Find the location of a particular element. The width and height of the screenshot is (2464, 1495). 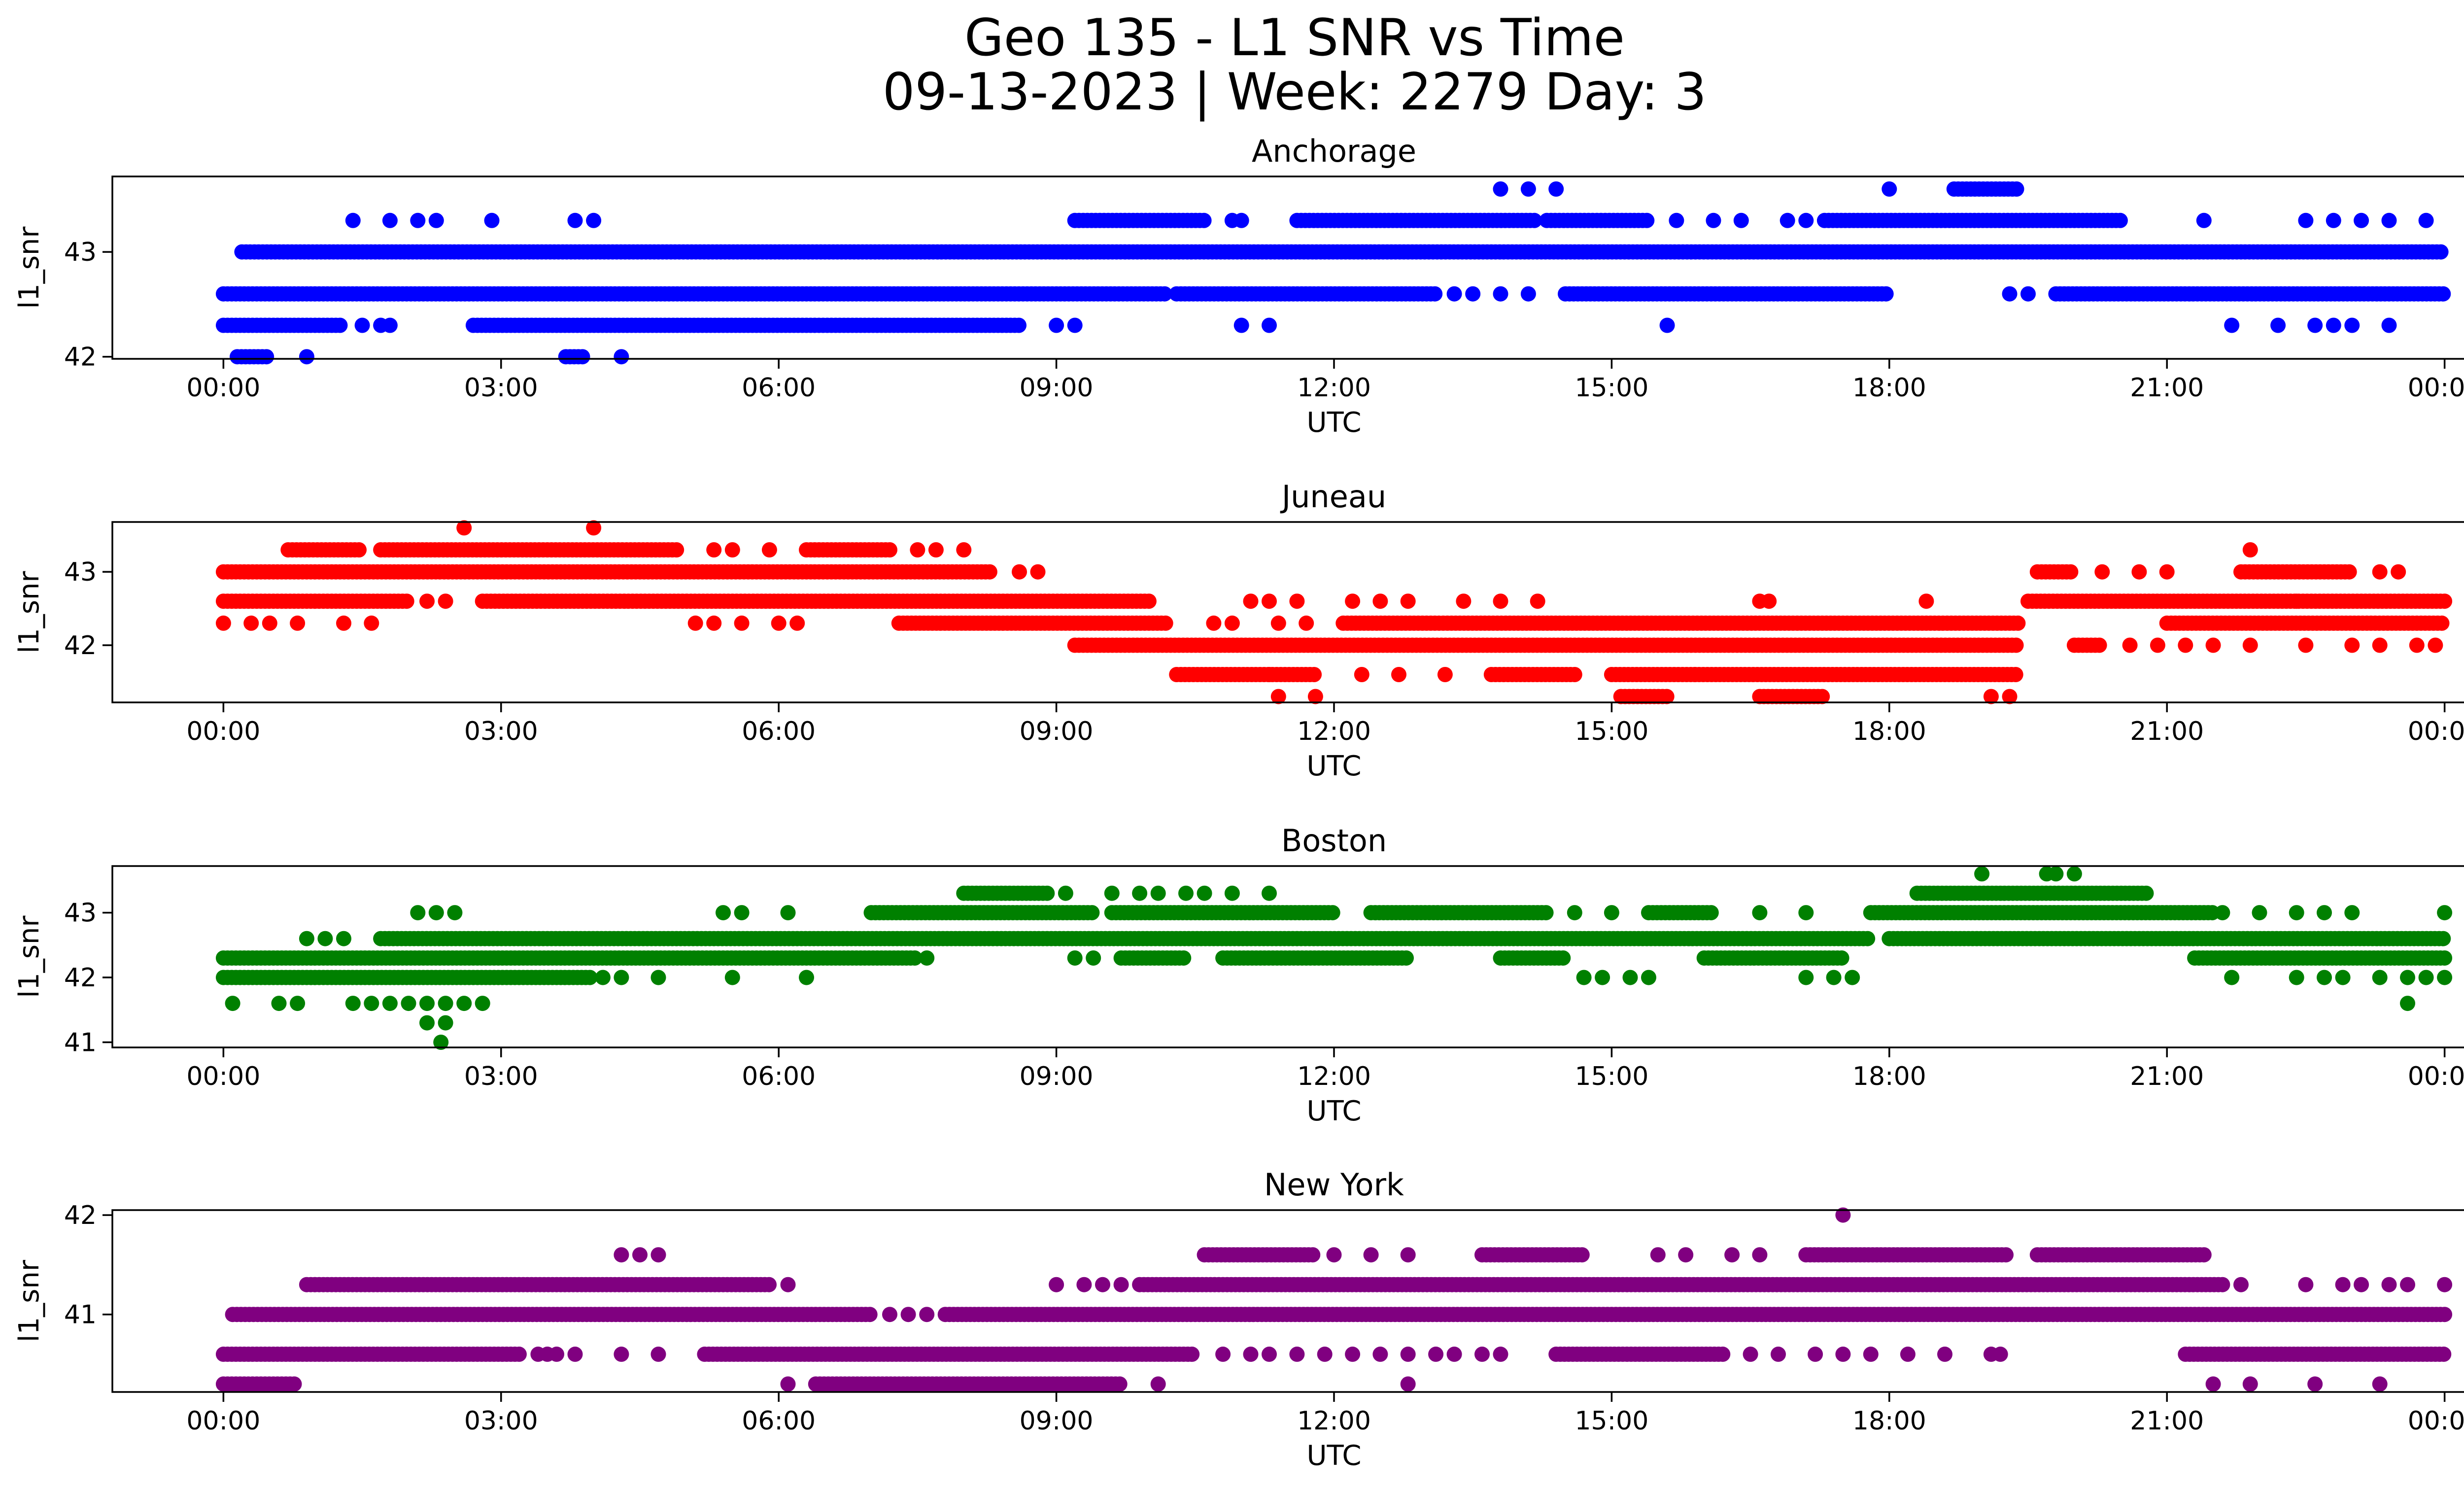

subplot-title: Anchorage is located at coordinates (1334, 151).